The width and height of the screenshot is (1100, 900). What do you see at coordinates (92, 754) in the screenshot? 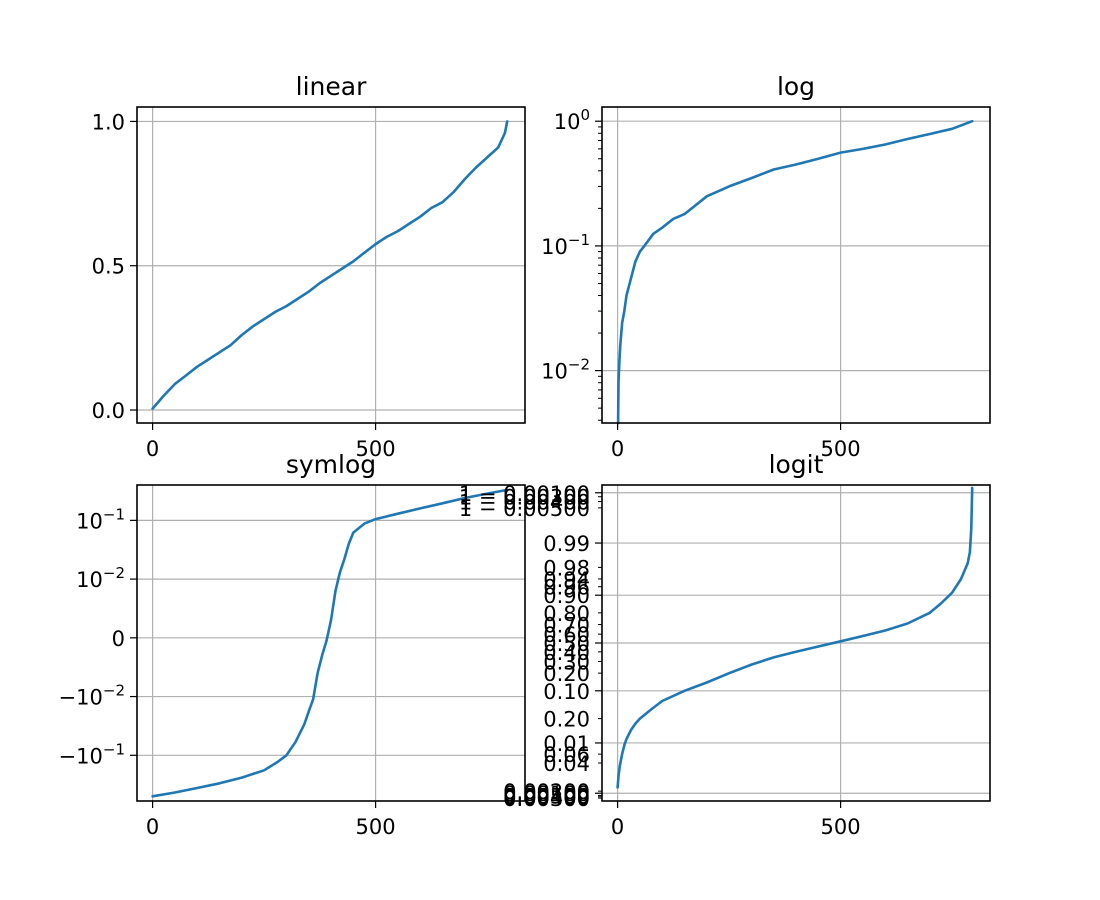
I see `y-tick-label: −10−1` at bounding box center [92, 754].